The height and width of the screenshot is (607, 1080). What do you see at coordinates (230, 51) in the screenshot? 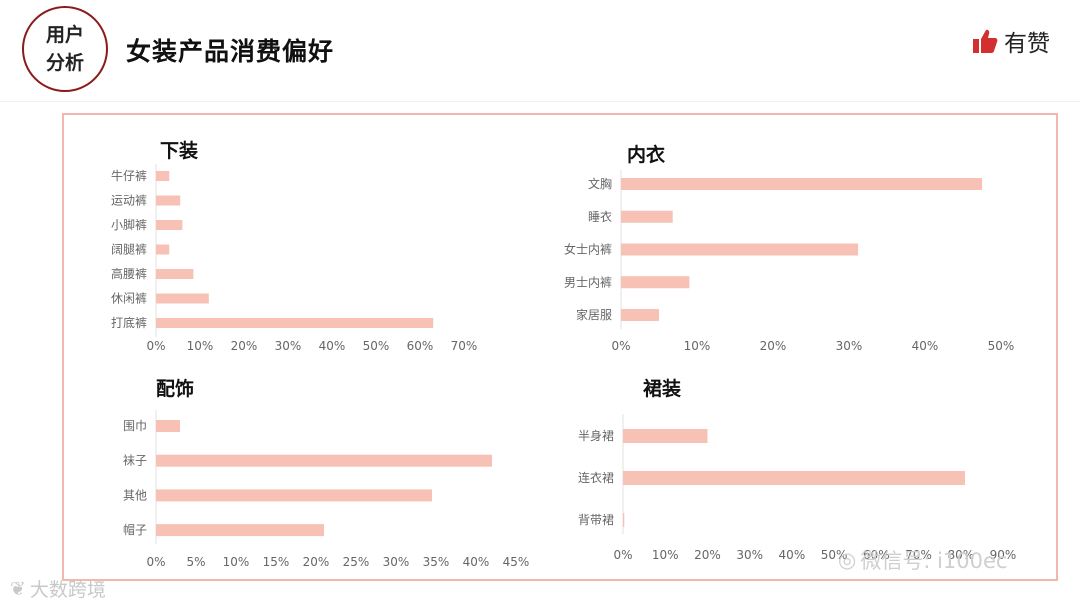
I see `page-title: 女装产品消费偏好` at bounding box center [230, 51].